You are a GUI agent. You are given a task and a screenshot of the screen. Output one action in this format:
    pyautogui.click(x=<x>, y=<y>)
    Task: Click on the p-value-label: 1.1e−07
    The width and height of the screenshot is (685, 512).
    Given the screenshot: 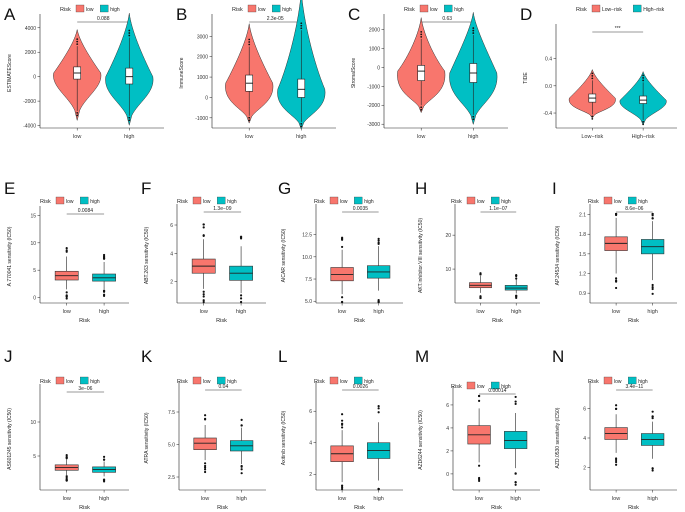 What is the action you would take?
    pyautogui.click(x=498, y=209)
    